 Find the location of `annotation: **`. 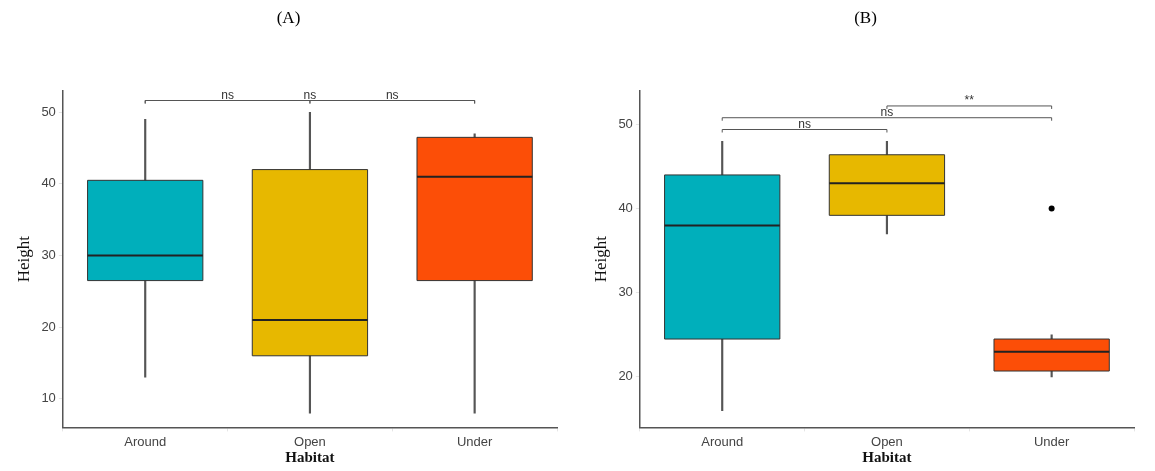

annotation: ** is located at coordinates (969, 100).